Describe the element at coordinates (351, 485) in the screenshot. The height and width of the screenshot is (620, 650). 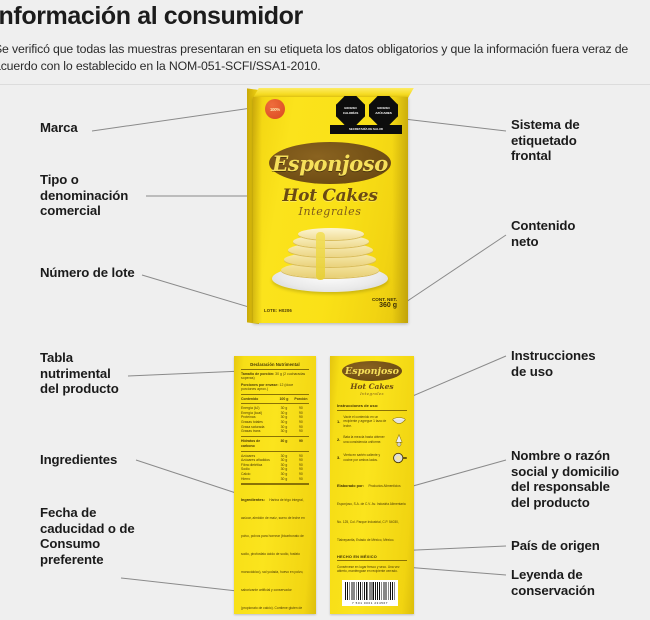
I see `maker-title: Elaborado por:` at that location.